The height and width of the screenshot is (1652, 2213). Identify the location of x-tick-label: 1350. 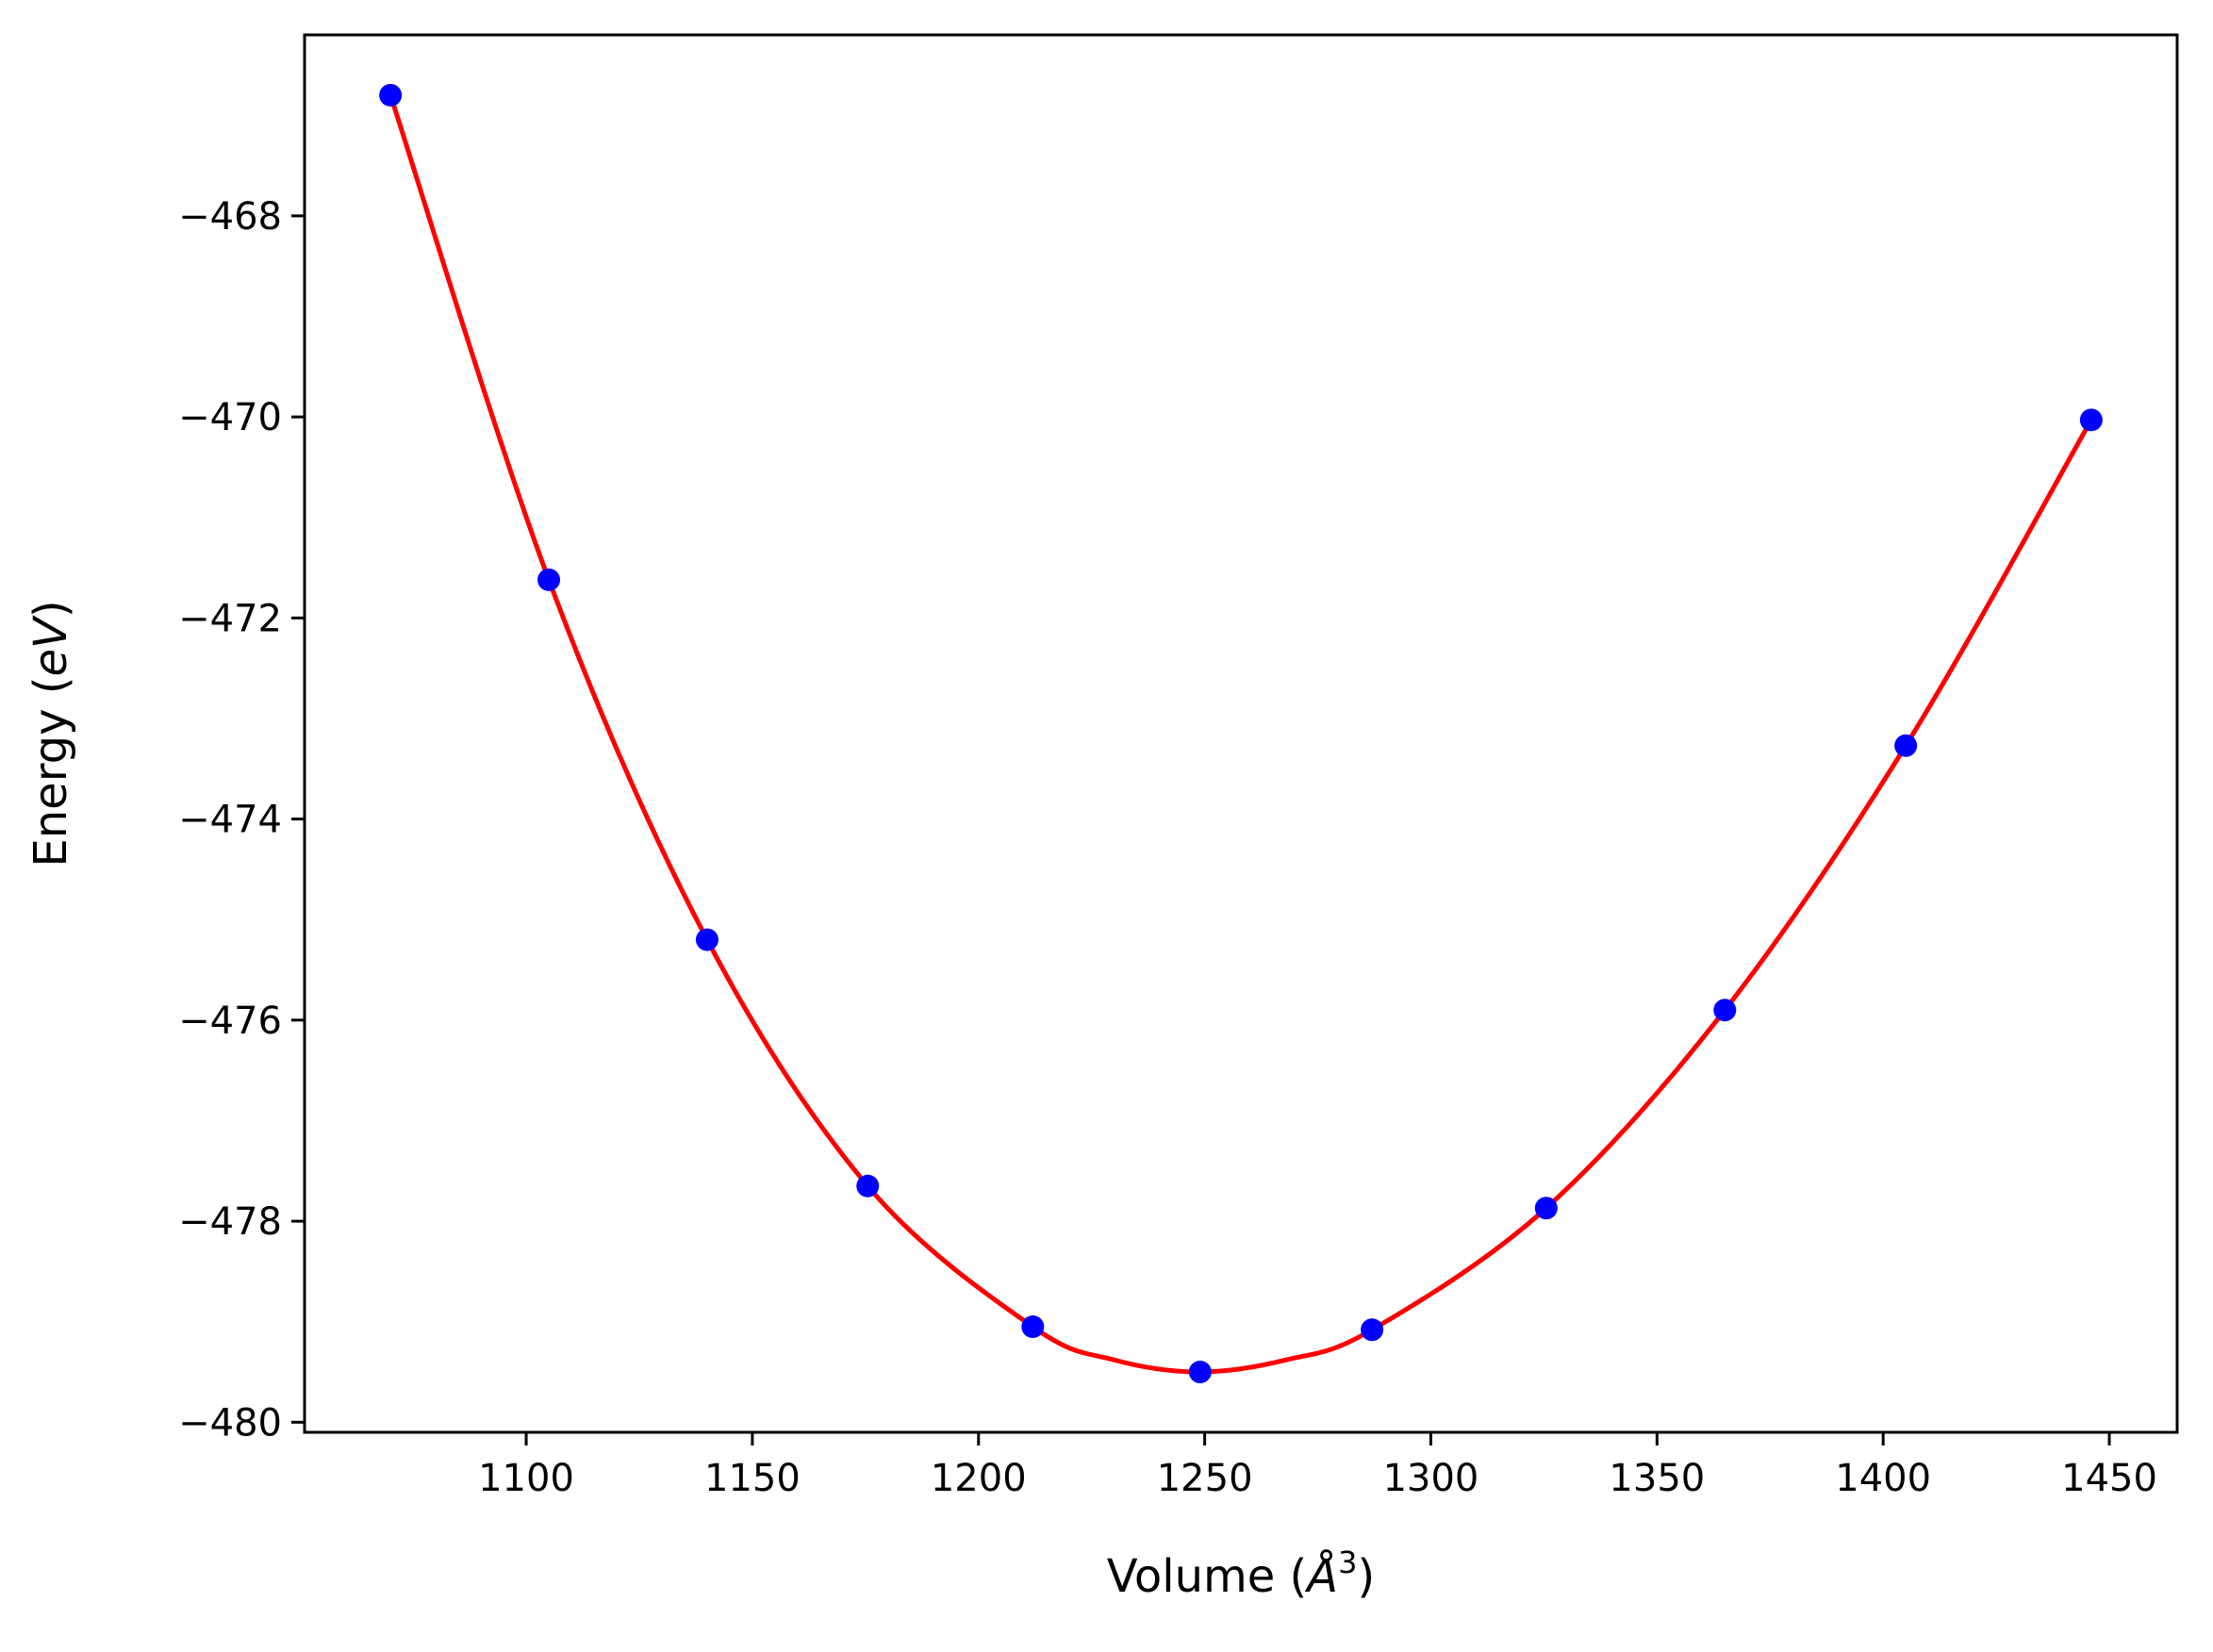
(1657, 1478).